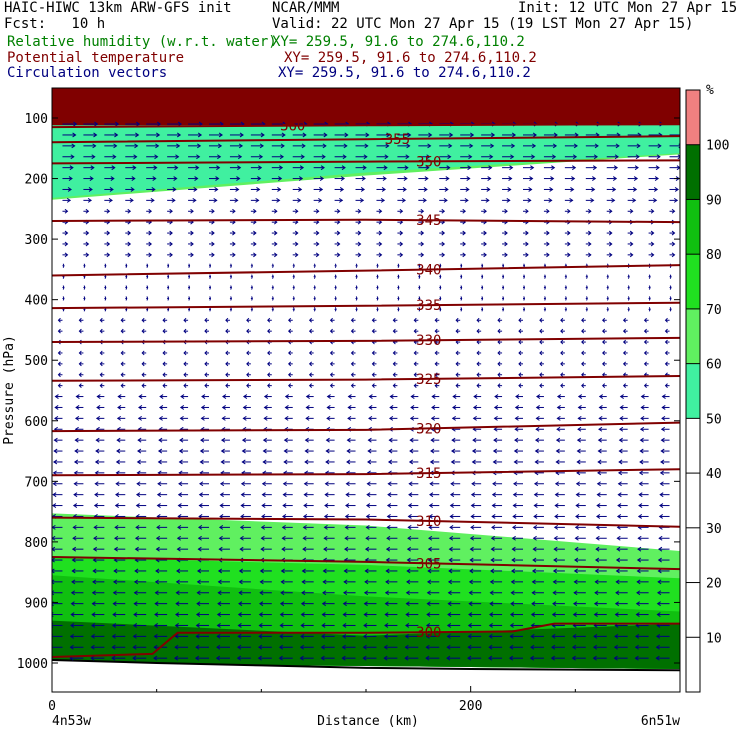  I want to click on colorbar-label-70: 70, so click(714, 310).